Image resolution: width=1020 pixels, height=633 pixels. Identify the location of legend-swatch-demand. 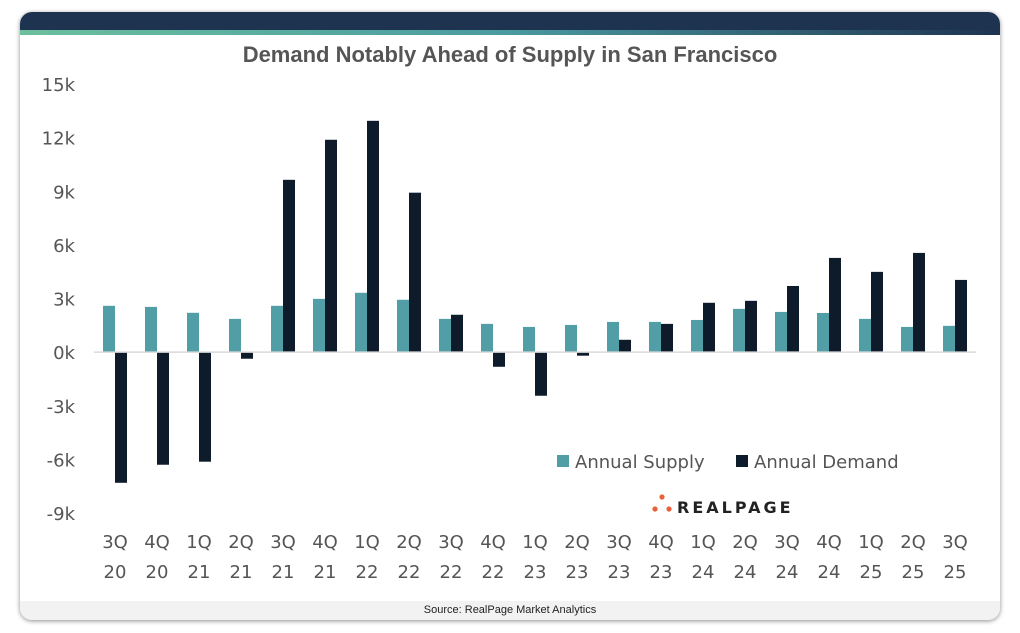
(742, 461).